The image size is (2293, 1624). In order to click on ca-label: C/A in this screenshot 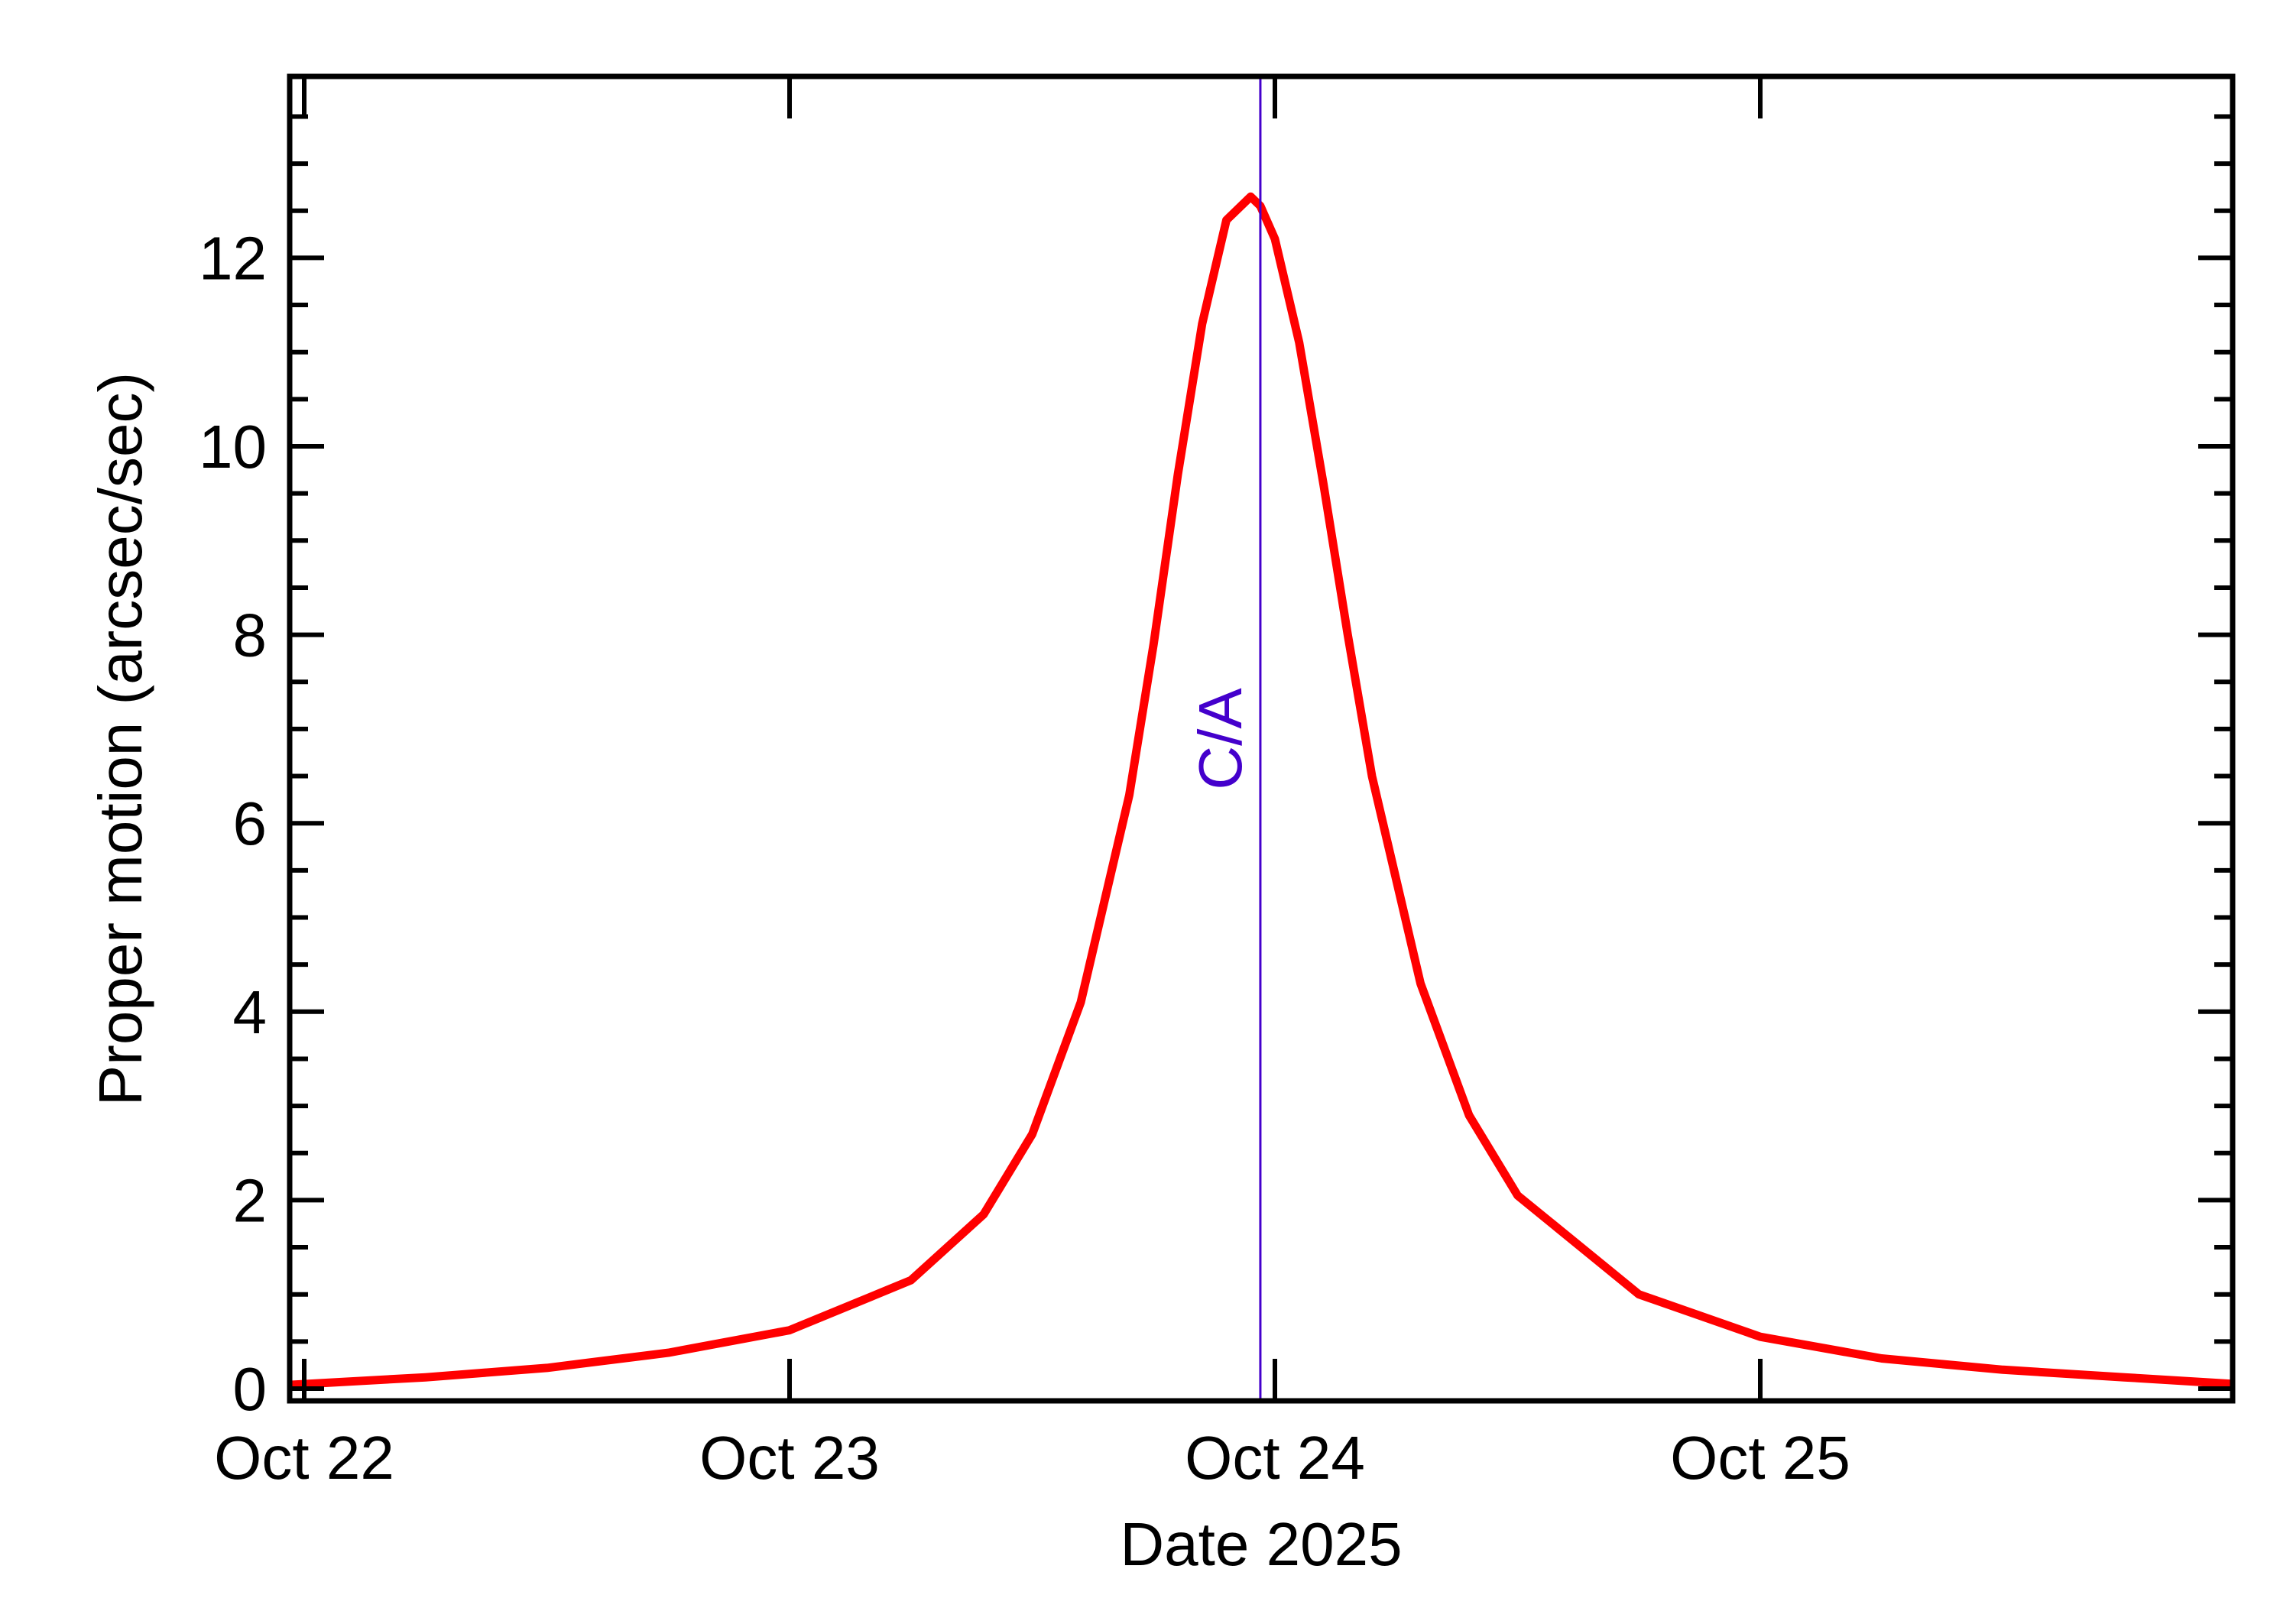, I will do `click(1220, 739)`.